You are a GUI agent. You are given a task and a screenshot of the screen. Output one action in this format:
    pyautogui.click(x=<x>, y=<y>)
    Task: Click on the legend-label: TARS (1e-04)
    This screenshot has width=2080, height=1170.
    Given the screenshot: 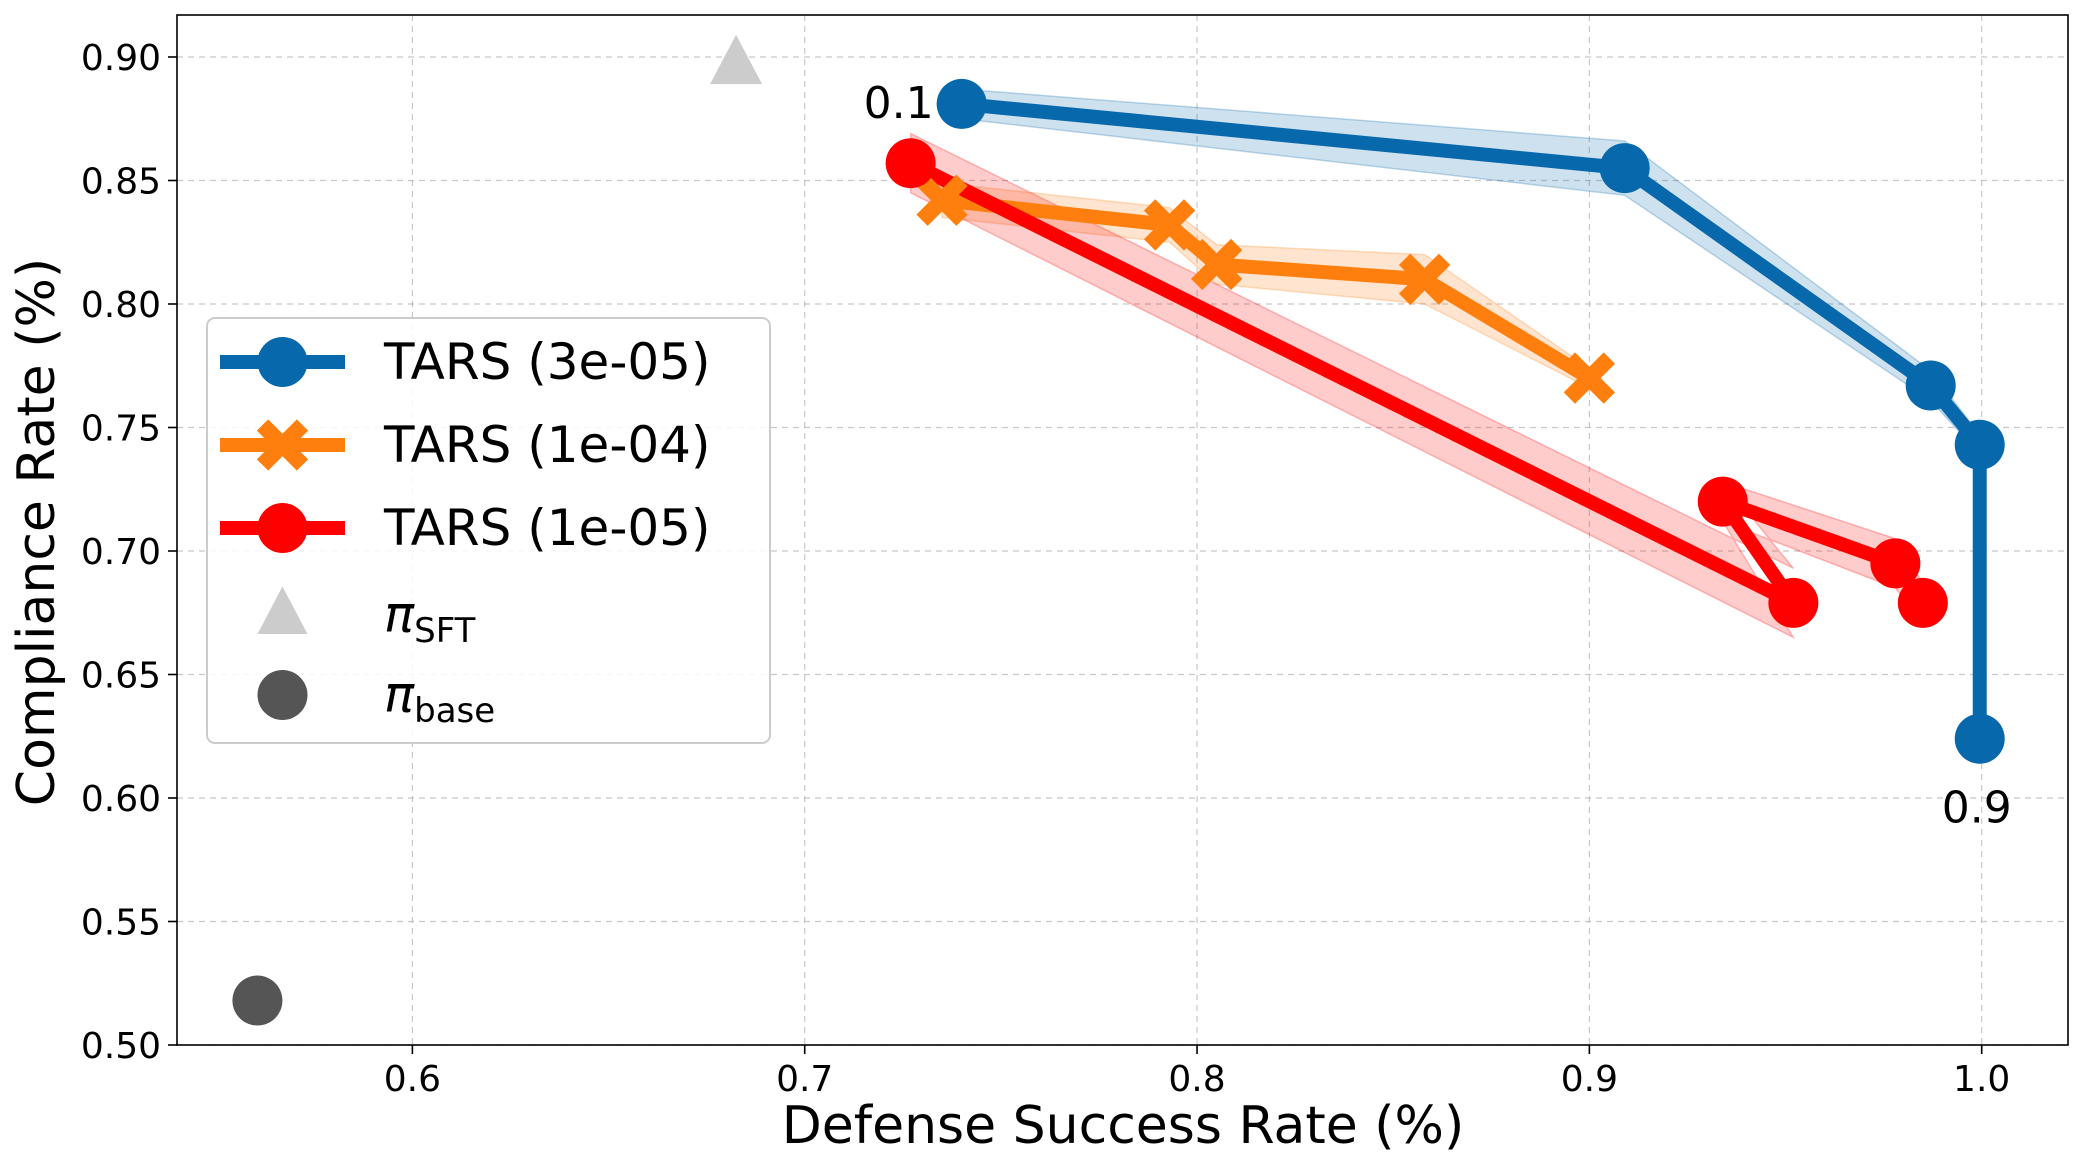 What is the action you would take?
    pyautogui.click(x=547, y=445)
    